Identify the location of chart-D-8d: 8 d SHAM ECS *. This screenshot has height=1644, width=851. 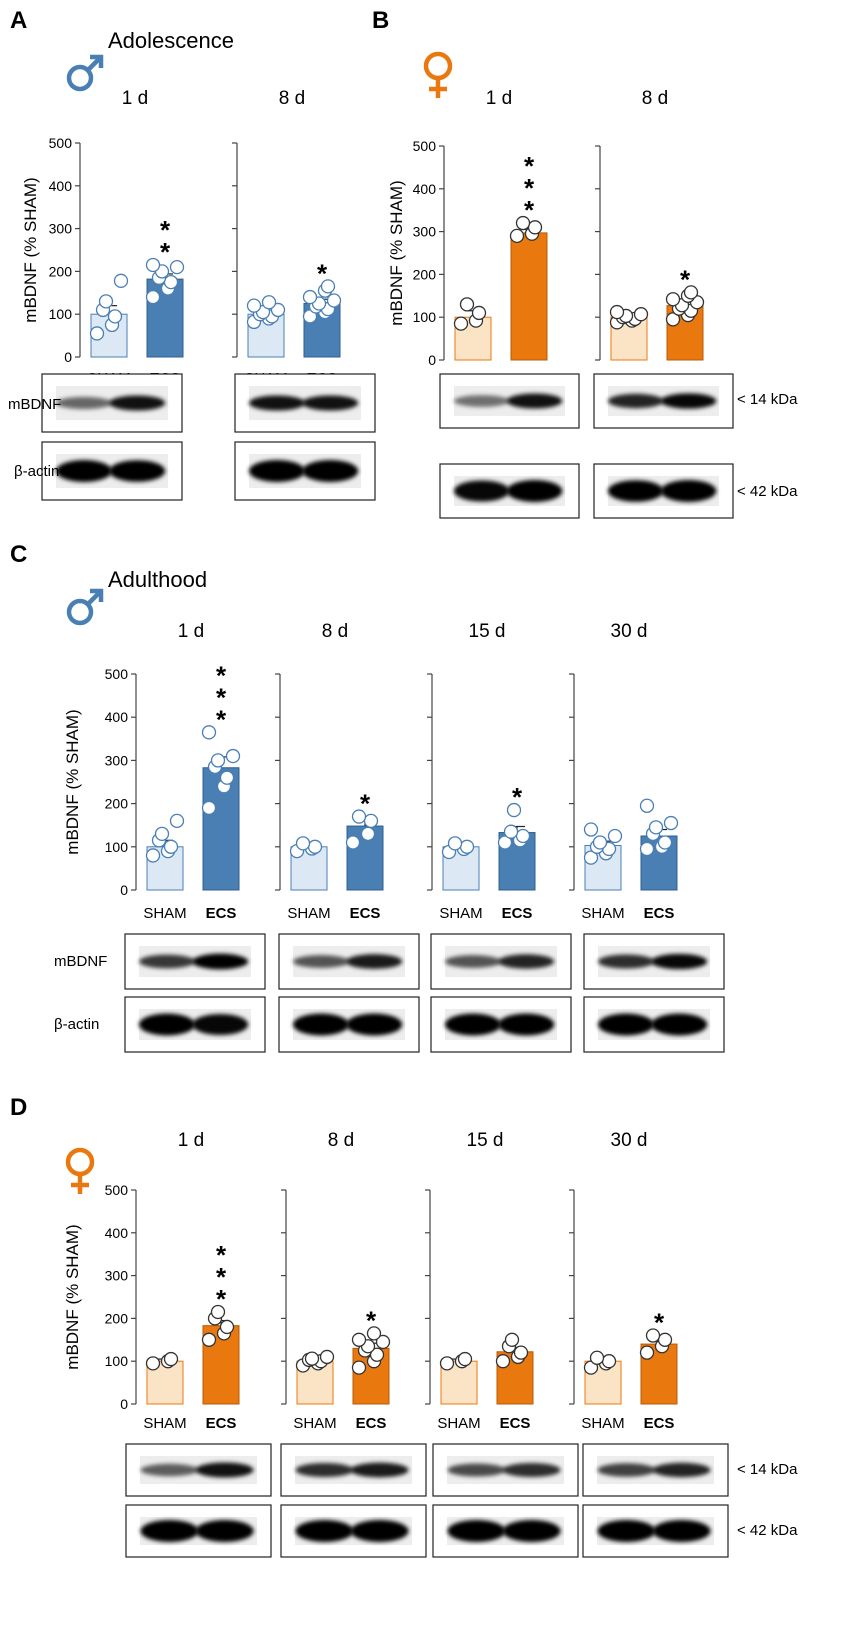
(336, 1281).